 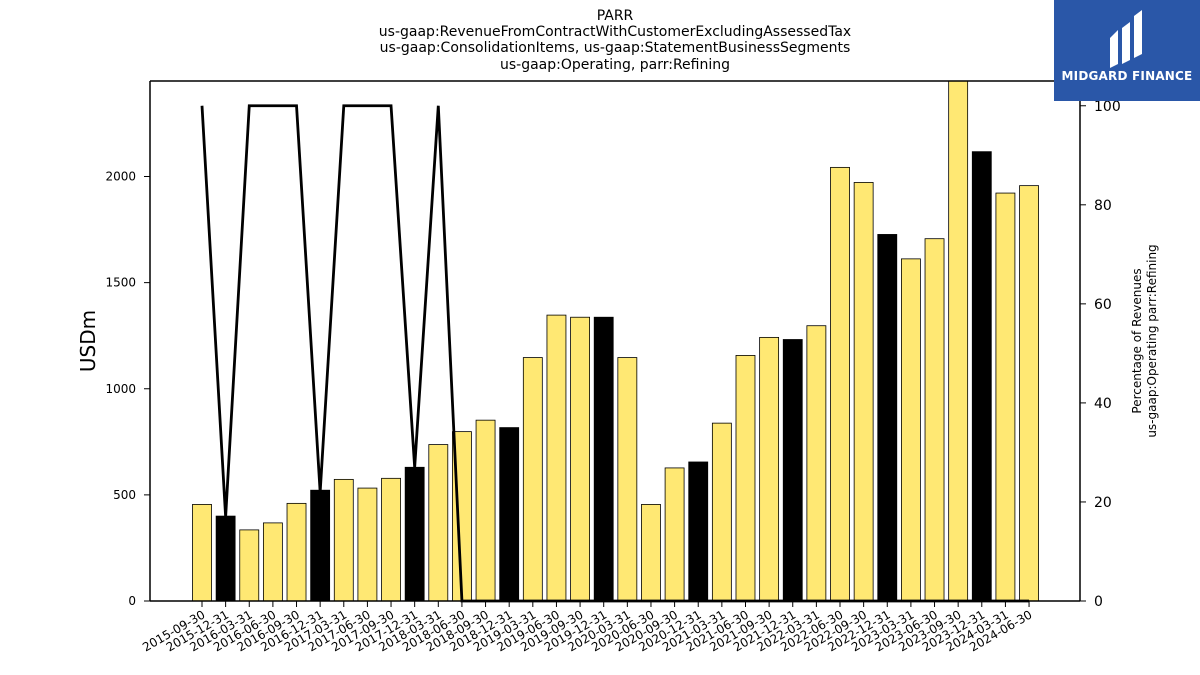 I want to click on y-axis-ticks: 0 500 1000 1500 2000, so click(x=127, y=389).